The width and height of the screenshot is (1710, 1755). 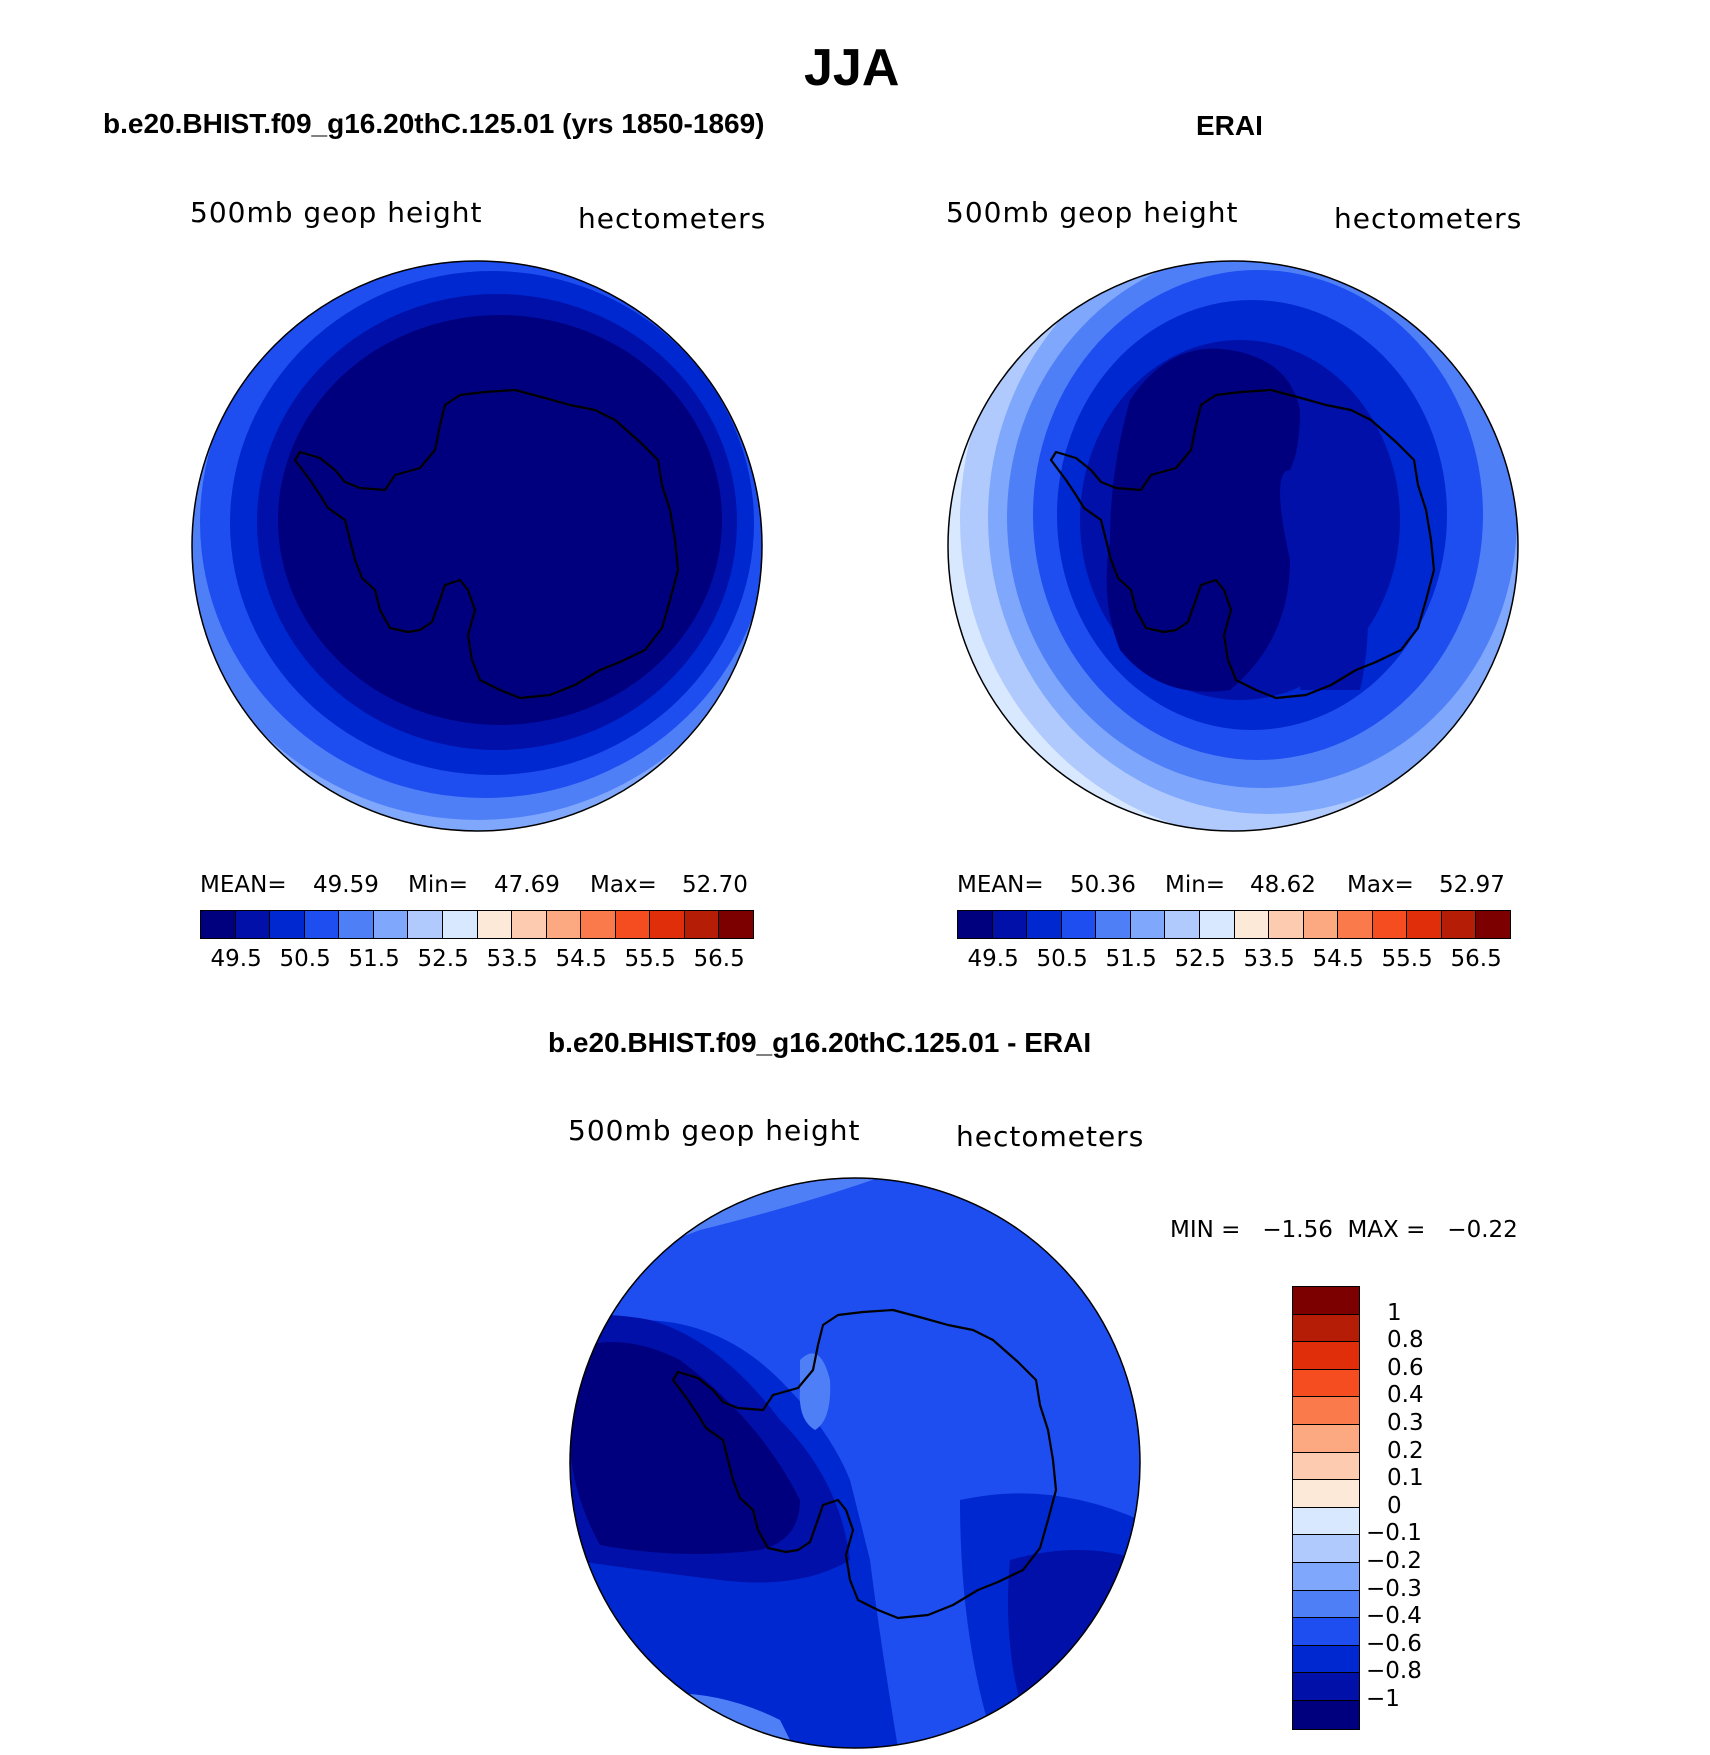 I want to click on obs-panel-title: ERAI, so click(x=1229, y=125).